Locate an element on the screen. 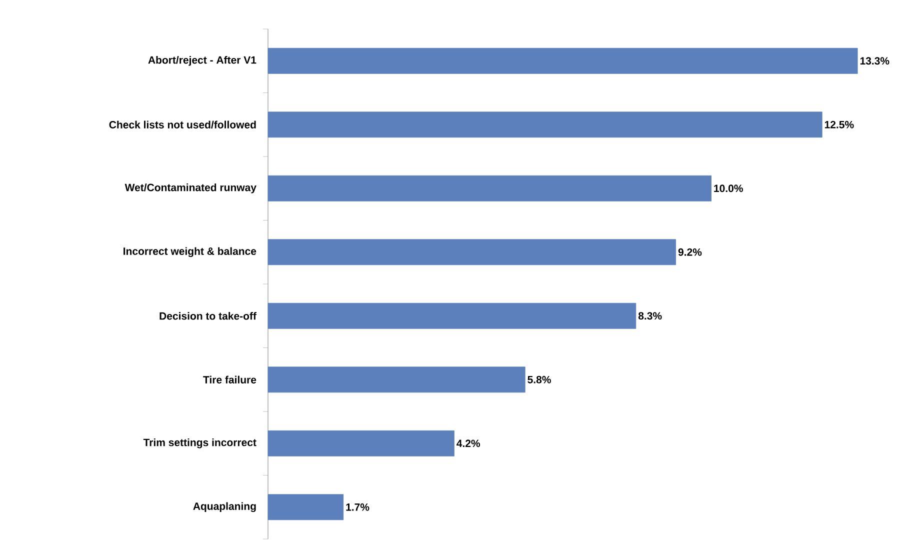 Image resolution: width=900 pixels, height=549 pixels. y-tick-label: Trim settings incorrect is located at coordinates (199, 443).